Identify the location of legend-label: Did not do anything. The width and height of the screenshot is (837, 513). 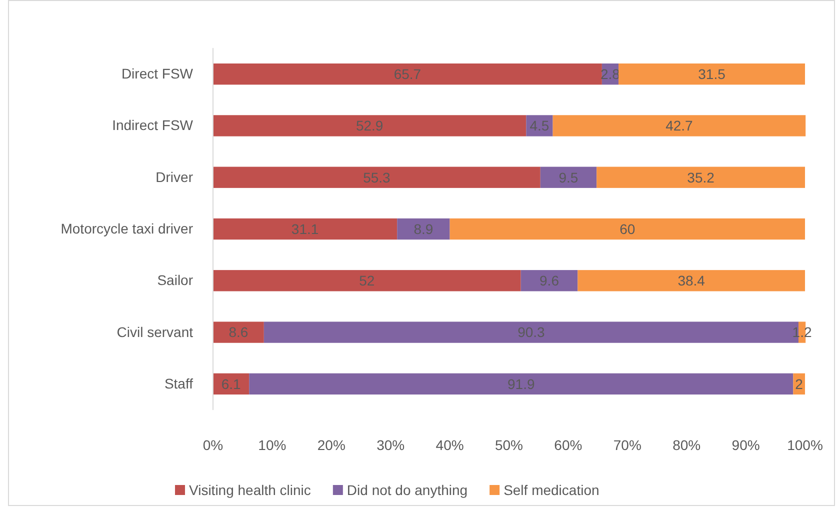
(407, 490).